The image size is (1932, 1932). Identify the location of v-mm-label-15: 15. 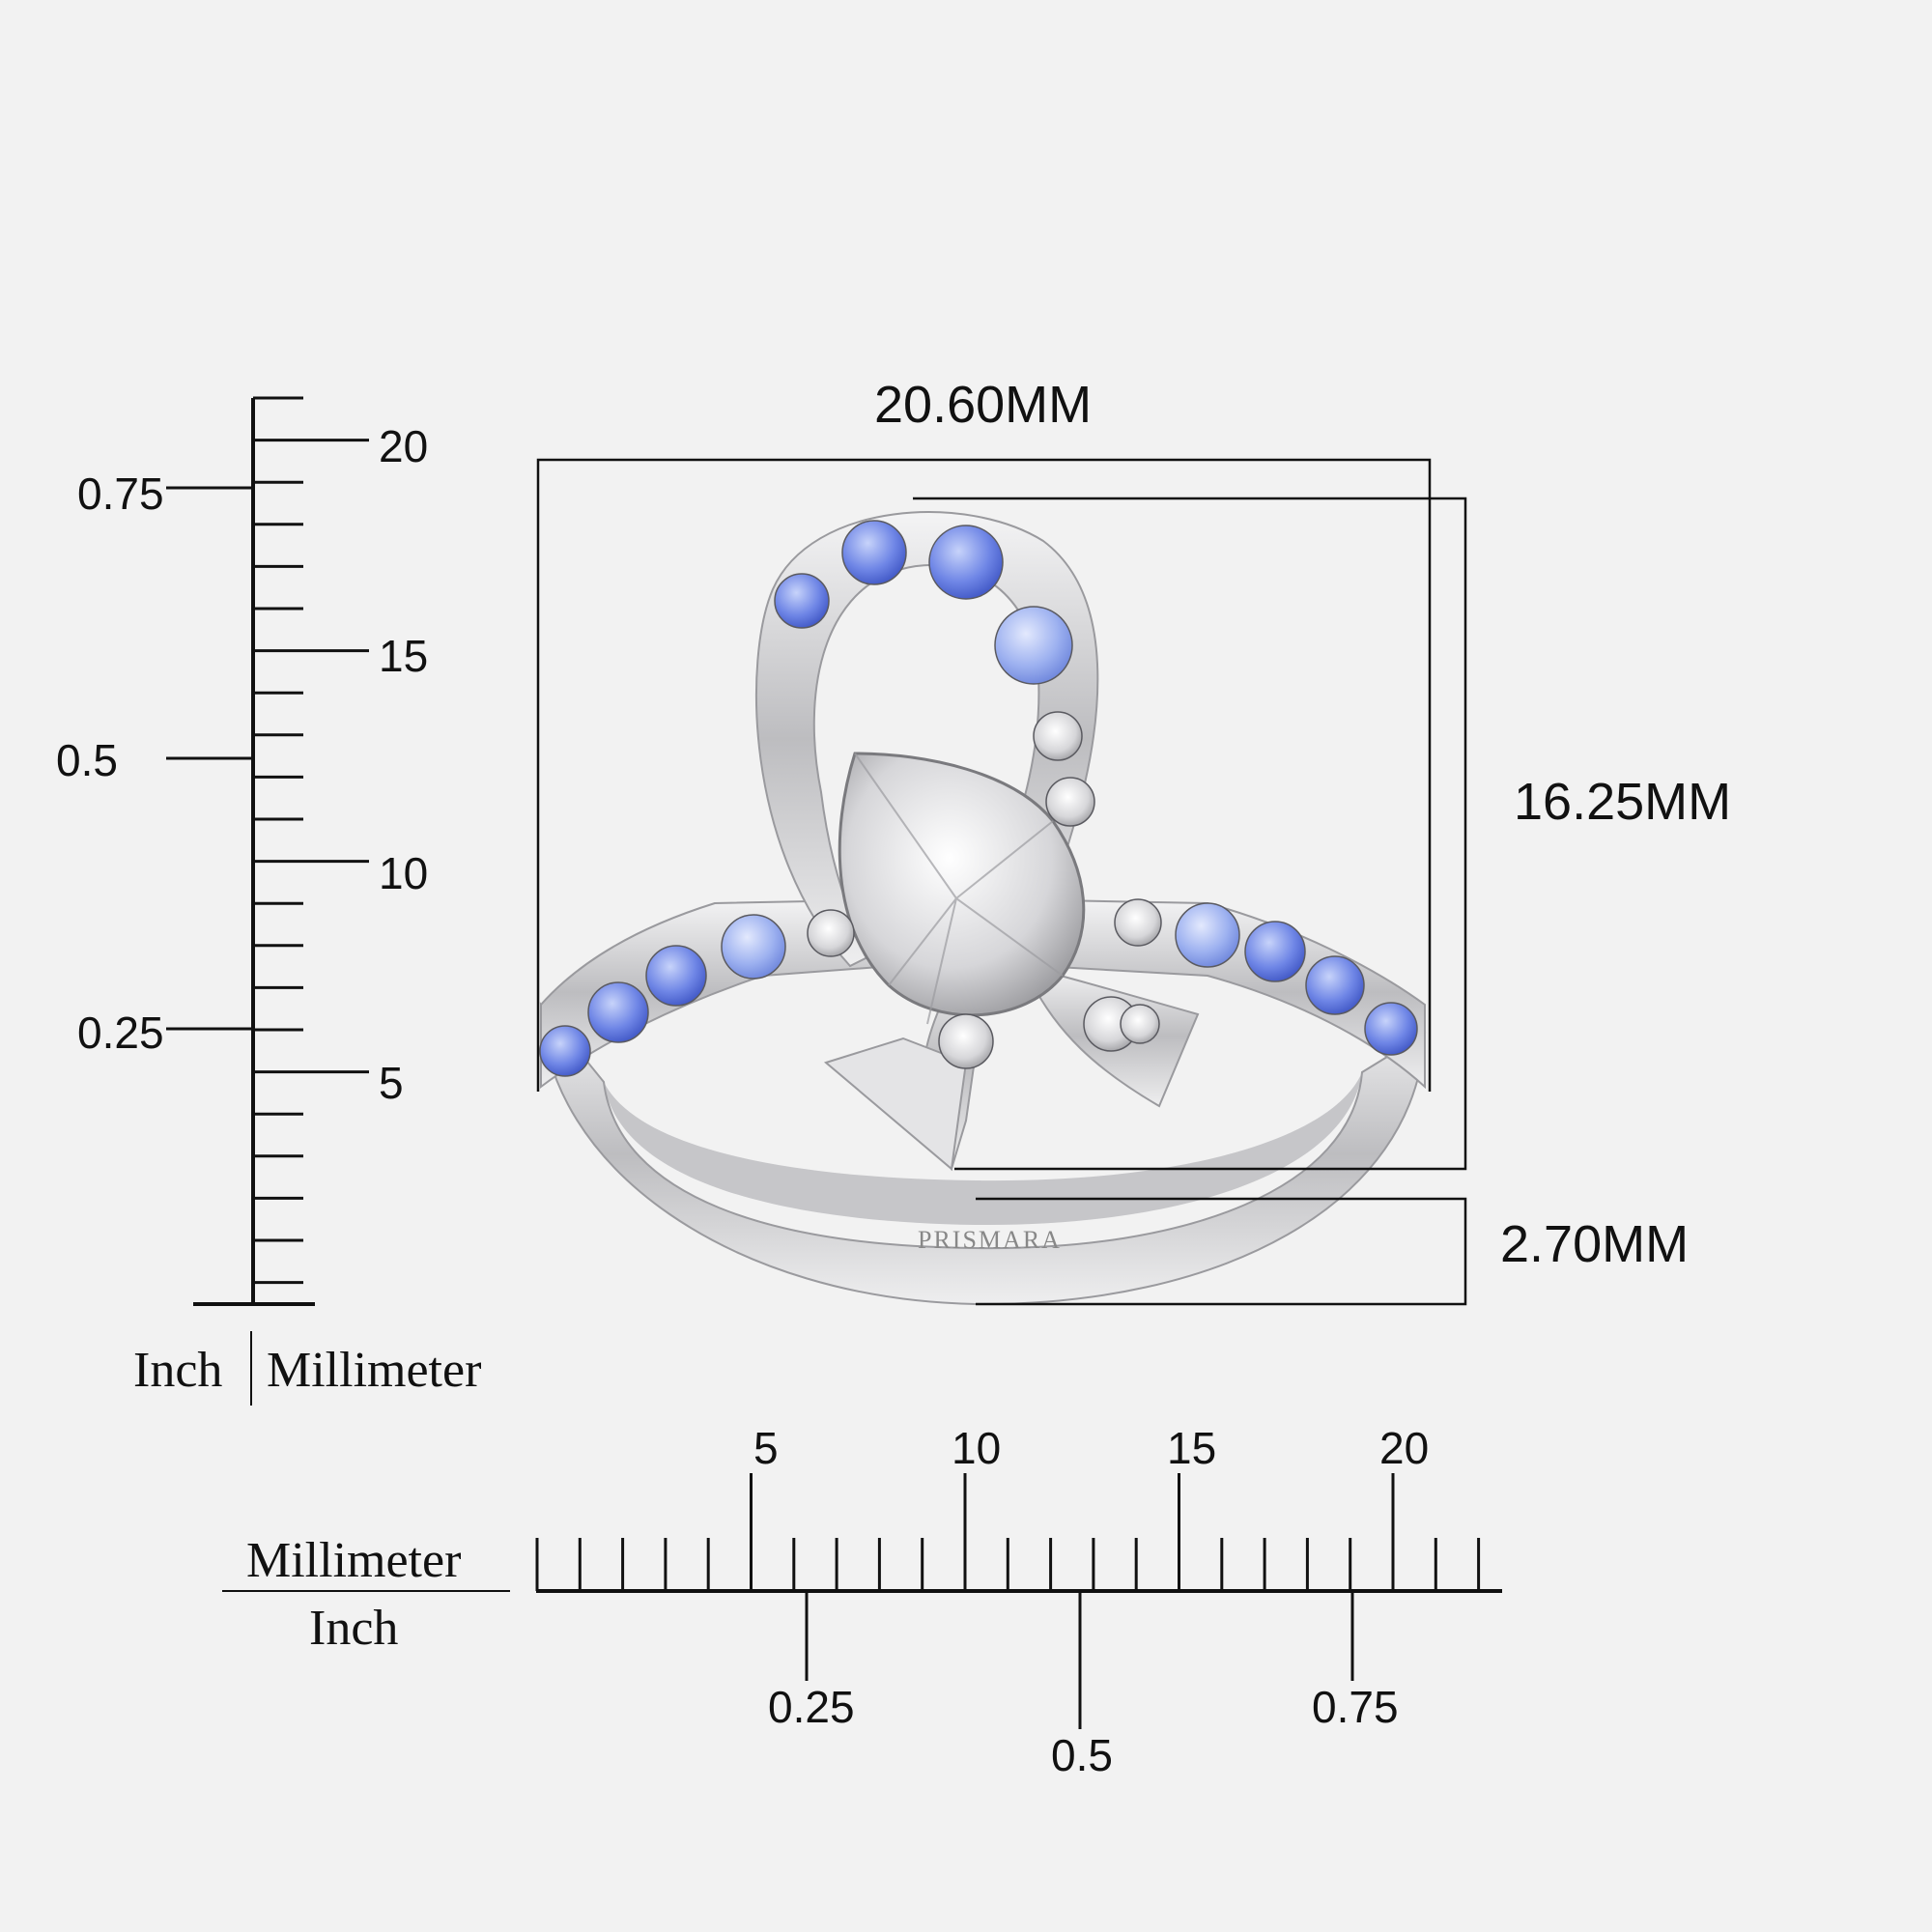
(403, 656).